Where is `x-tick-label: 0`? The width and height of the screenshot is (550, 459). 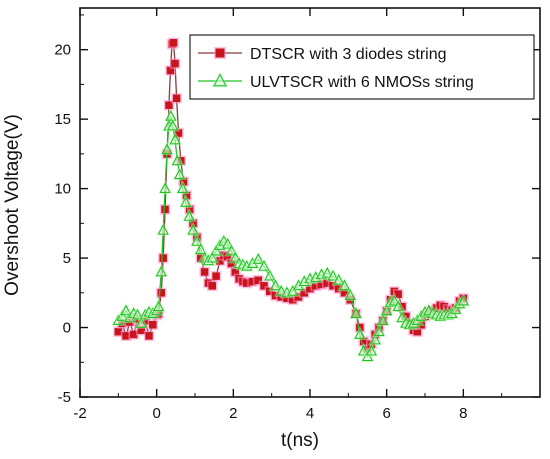 x-tick-label: 0 is located at coordinates (156, 413).